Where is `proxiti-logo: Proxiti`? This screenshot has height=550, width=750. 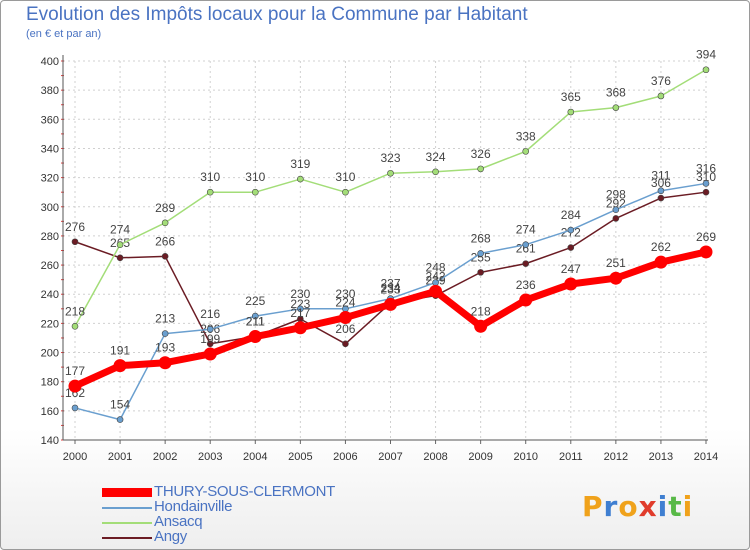
proxiti-logo: Proxiti is located at coordinates (637, 506).